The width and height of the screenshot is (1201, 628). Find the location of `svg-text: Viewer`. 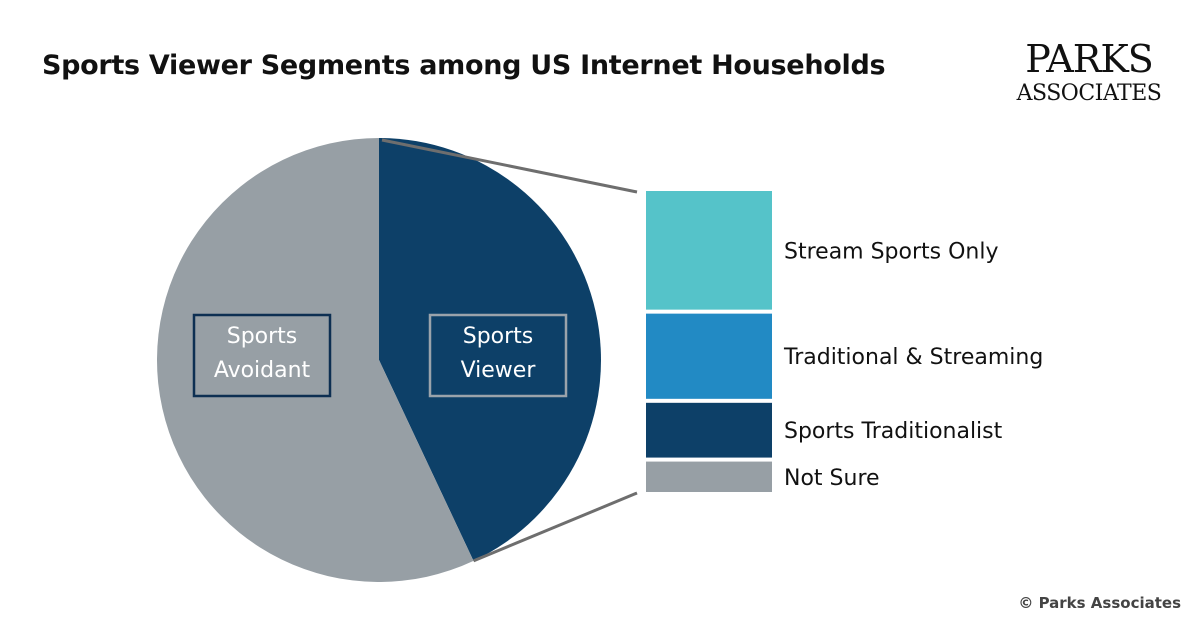

svg-text: Viewer is located at coordinates (499, 370).